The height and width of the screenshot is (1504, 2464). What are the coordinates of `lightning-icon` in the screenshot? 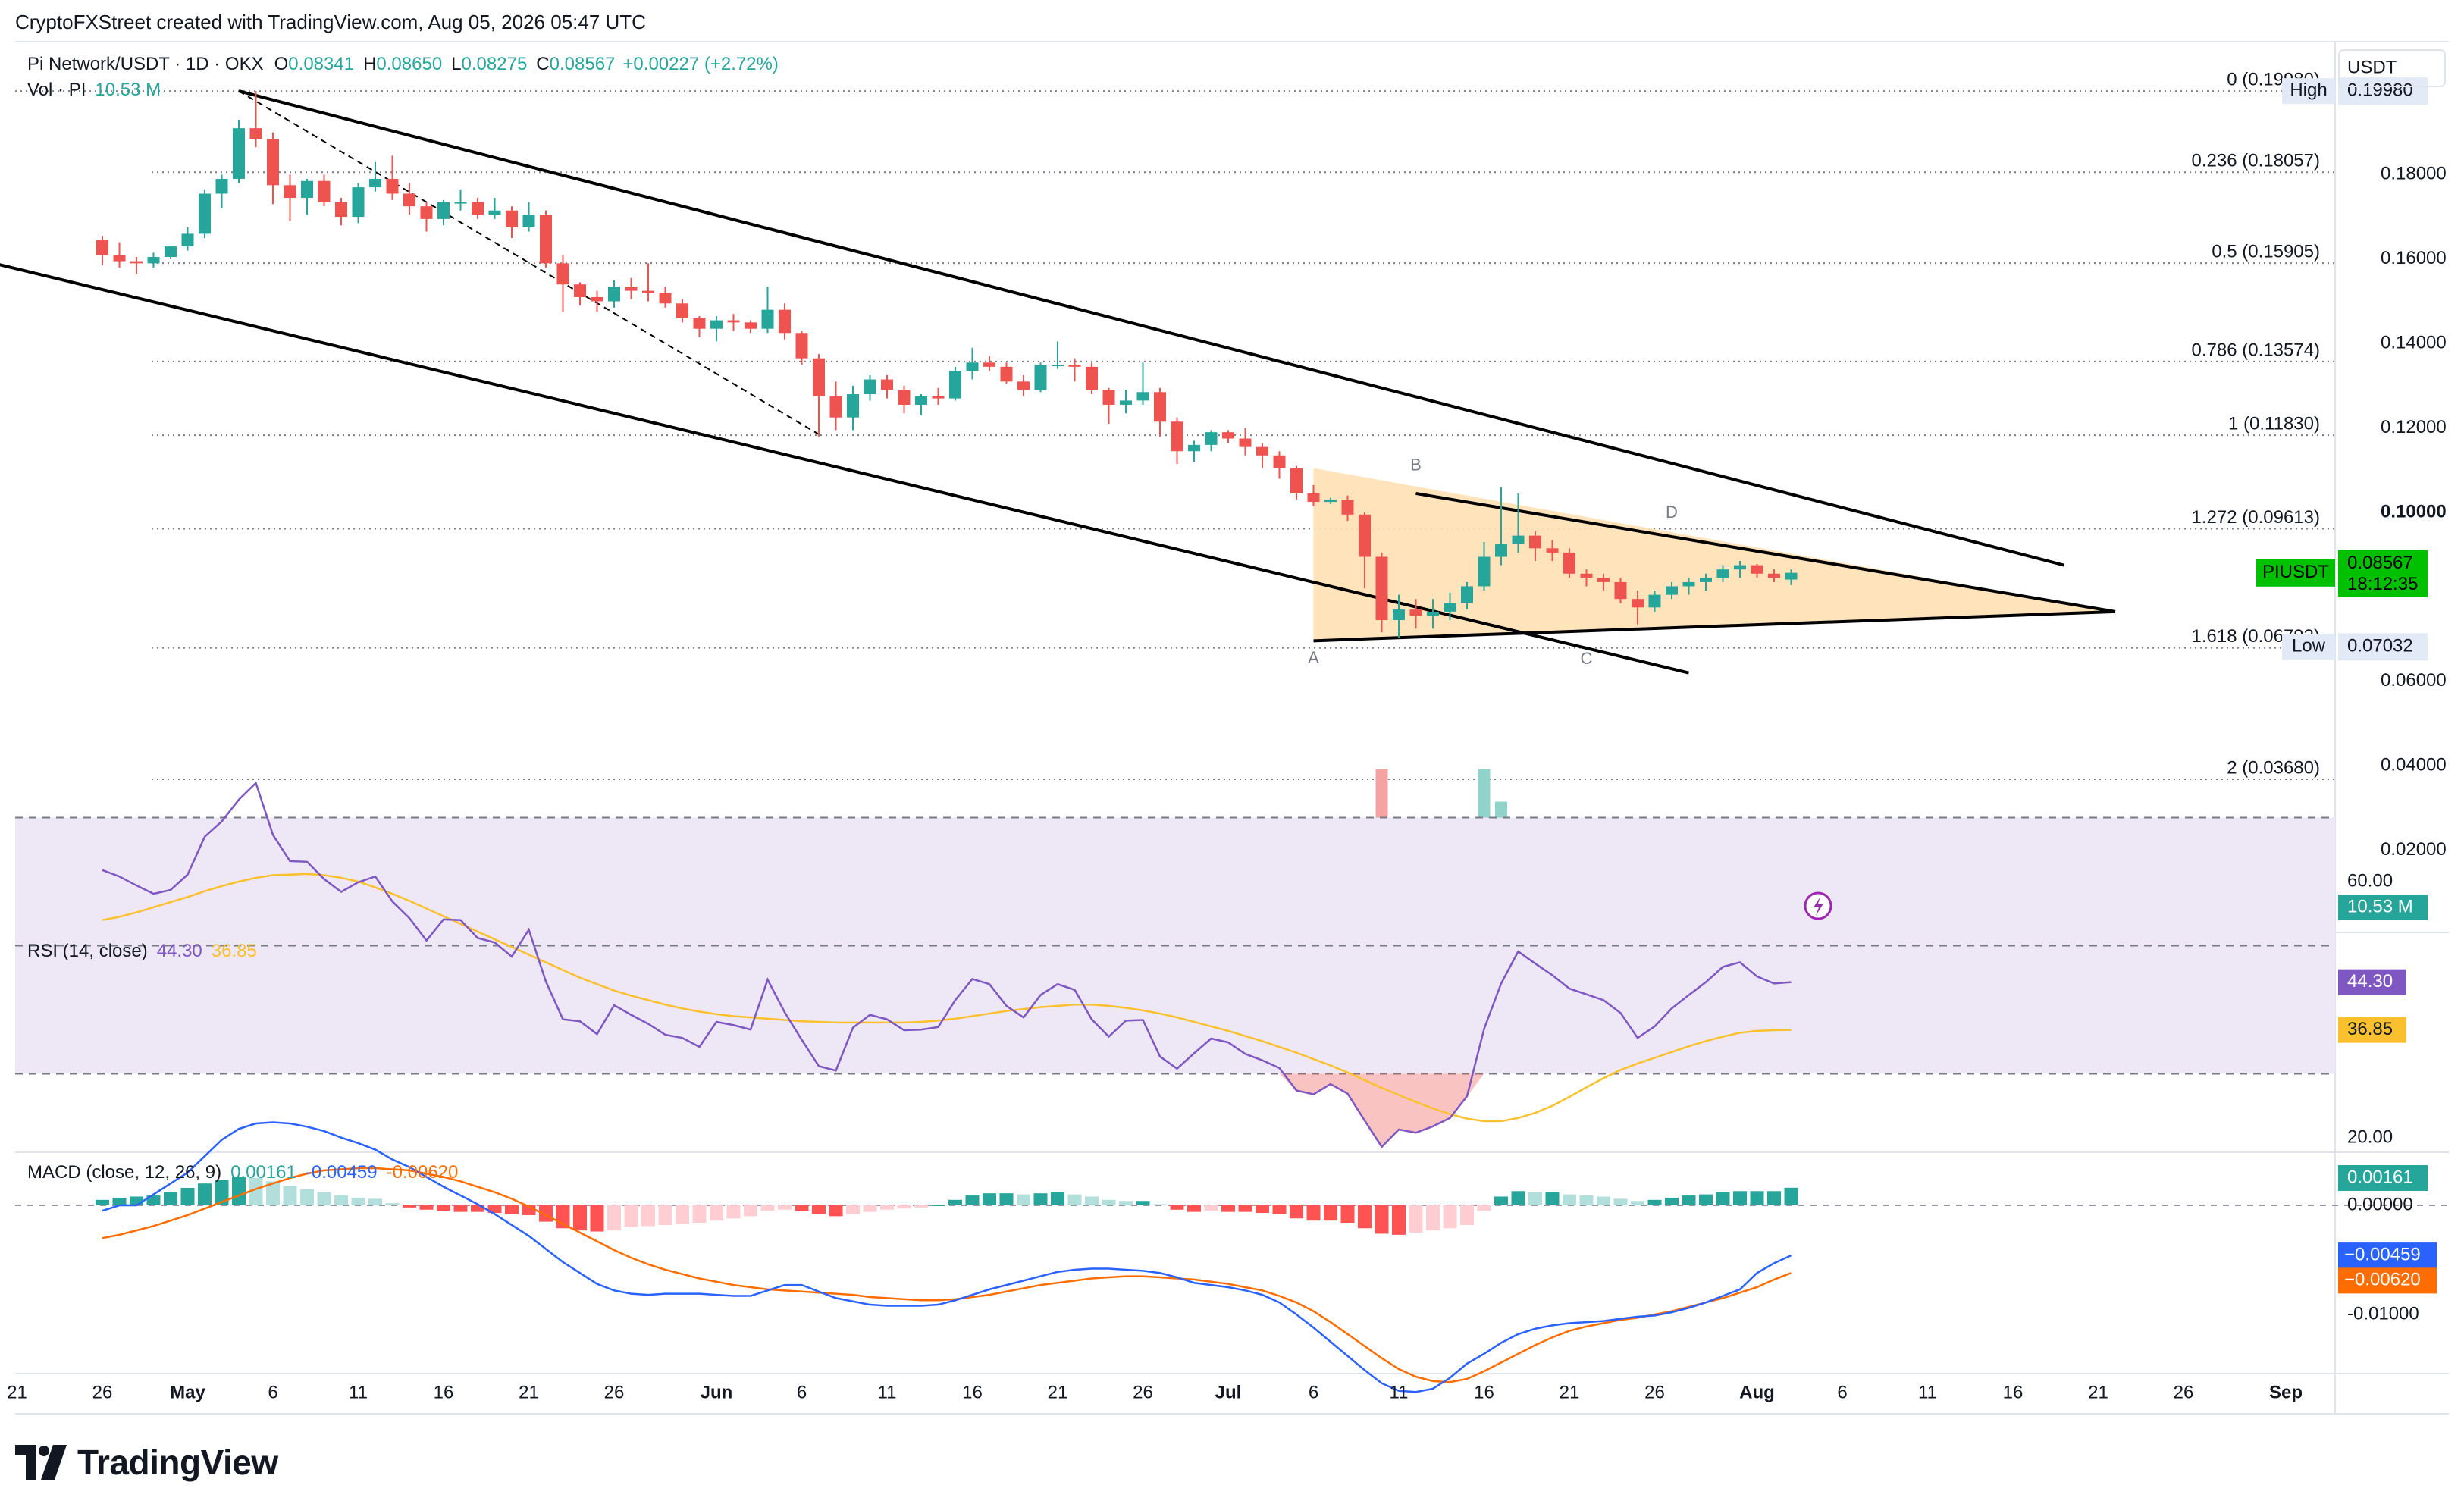 It's located at (1818, 905).